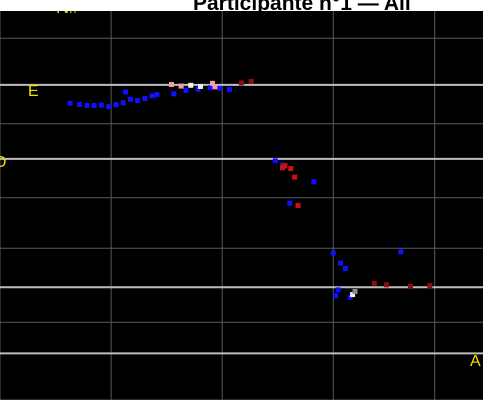  What do you see at coordinates (355, 291) in the screenshot?
I see `data-point-gray` at bounding box center [355, 291].